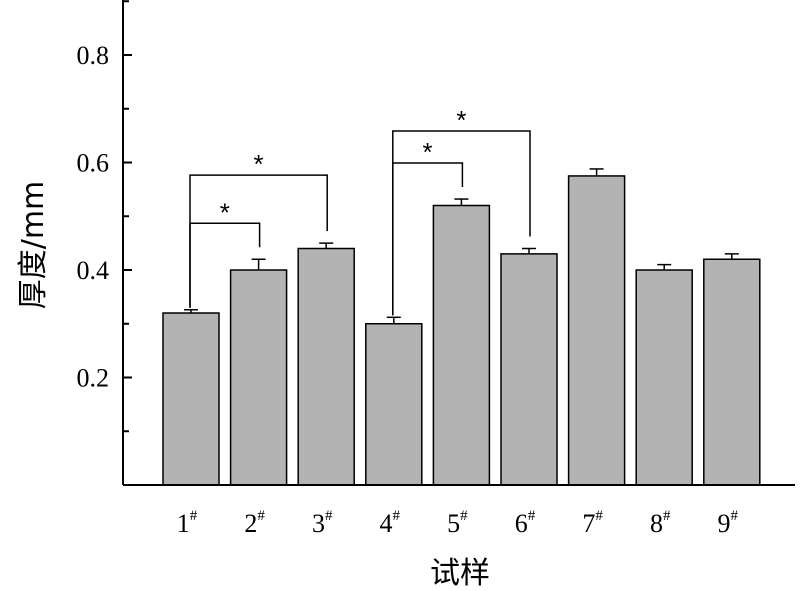 The image size is (800, 591). What do you see at coordinates (187, 523) in the screenshot?
I see `x-category-label: 1#` at bounding box center [187, 523].